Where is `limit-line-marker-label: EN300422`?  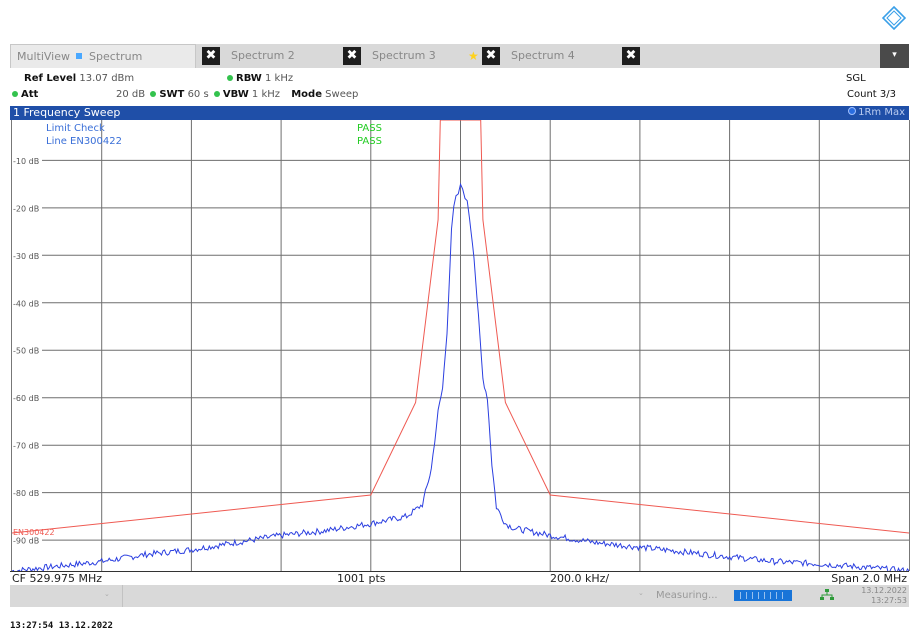 limit-line-marker-label: EN300422 is located at coordinates (34, 532).